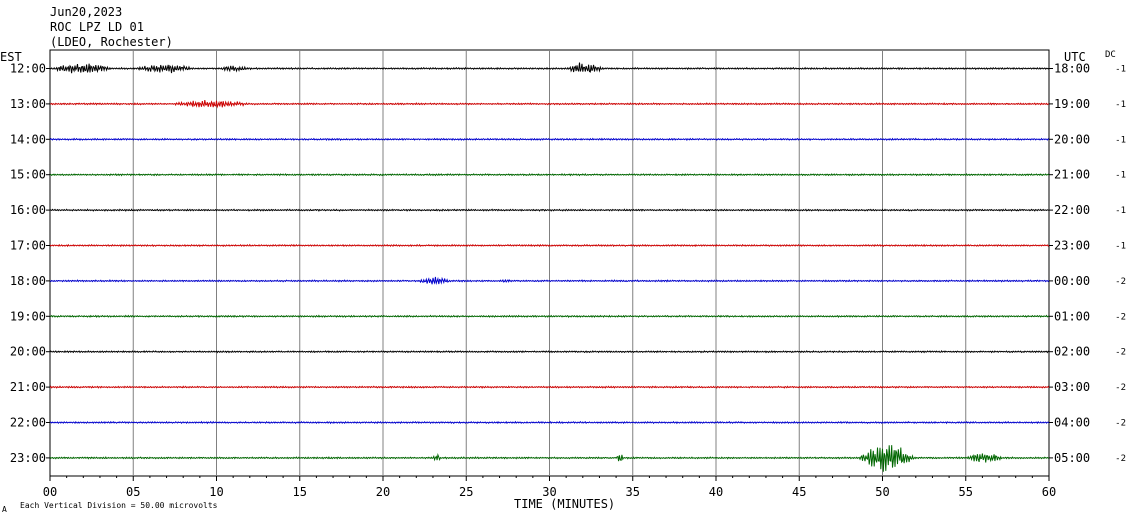  I want to click on x-tick-label: 55, so click(966, 492).